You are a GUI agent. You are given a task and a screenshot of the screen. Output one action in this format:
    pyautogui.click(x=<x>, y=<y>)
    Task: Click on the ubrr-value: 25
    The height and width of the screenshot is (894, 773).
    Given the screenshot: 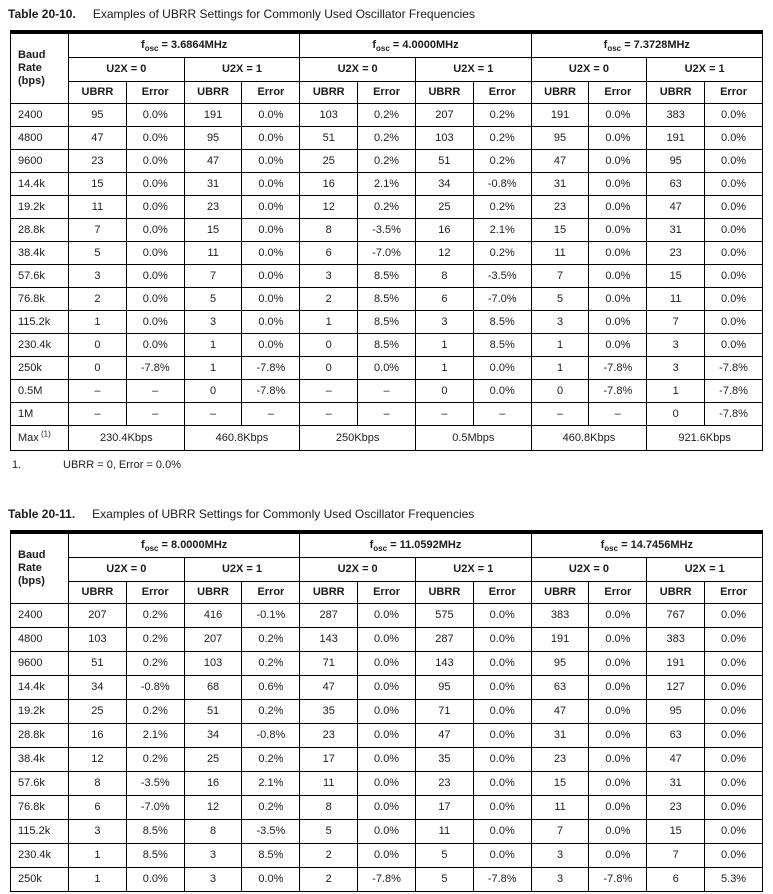 What is the action you would take?
    pyautogui.click(x=444, y=206)
    